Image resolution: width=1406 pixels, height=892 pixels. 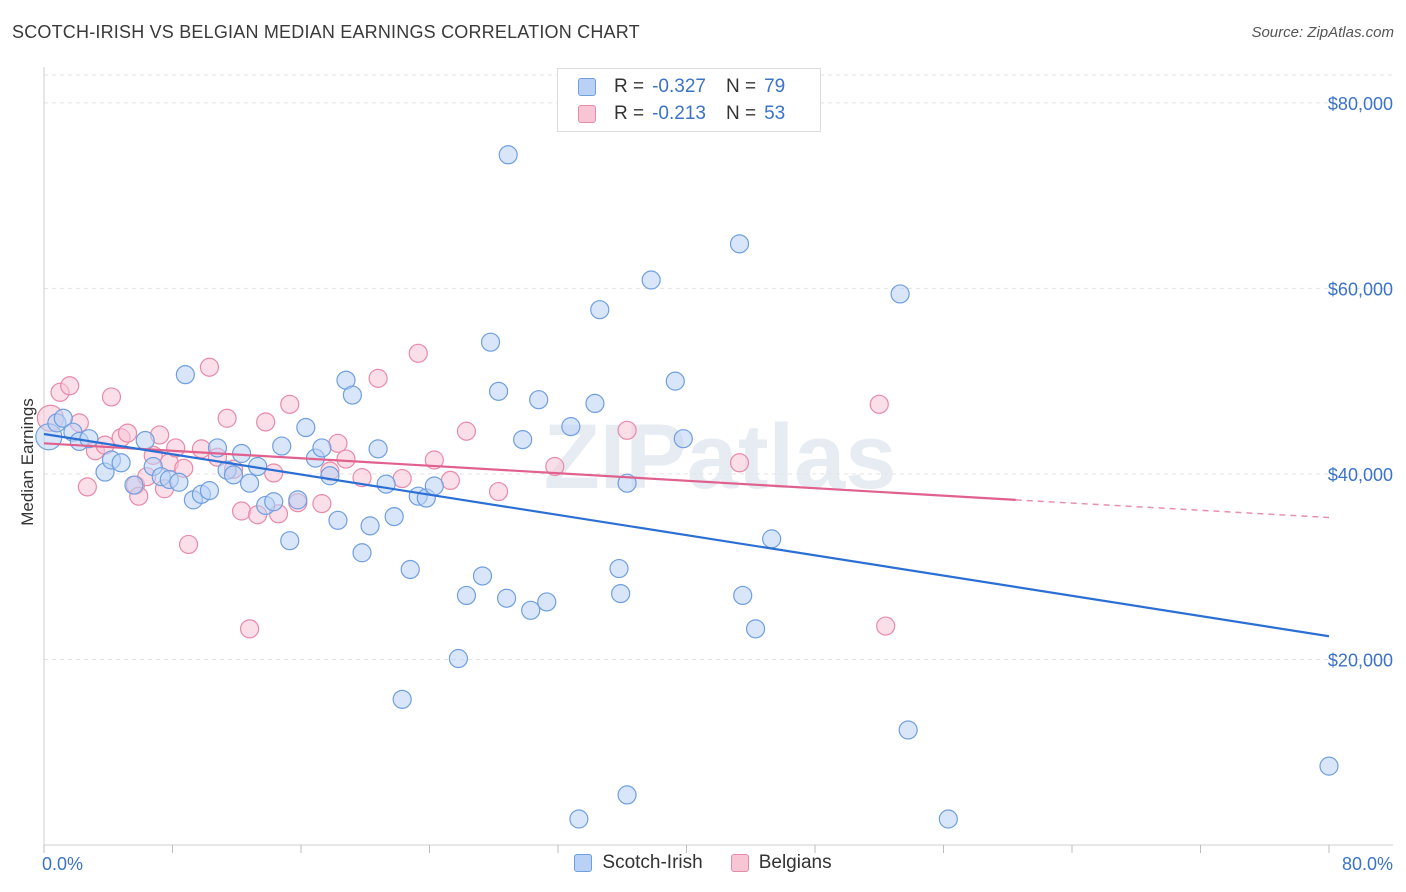 What do you see at coordinates (652, 862) in the screenshot?
I see `legend-label: Scotch-Irish` at bounding box center [652, 862].